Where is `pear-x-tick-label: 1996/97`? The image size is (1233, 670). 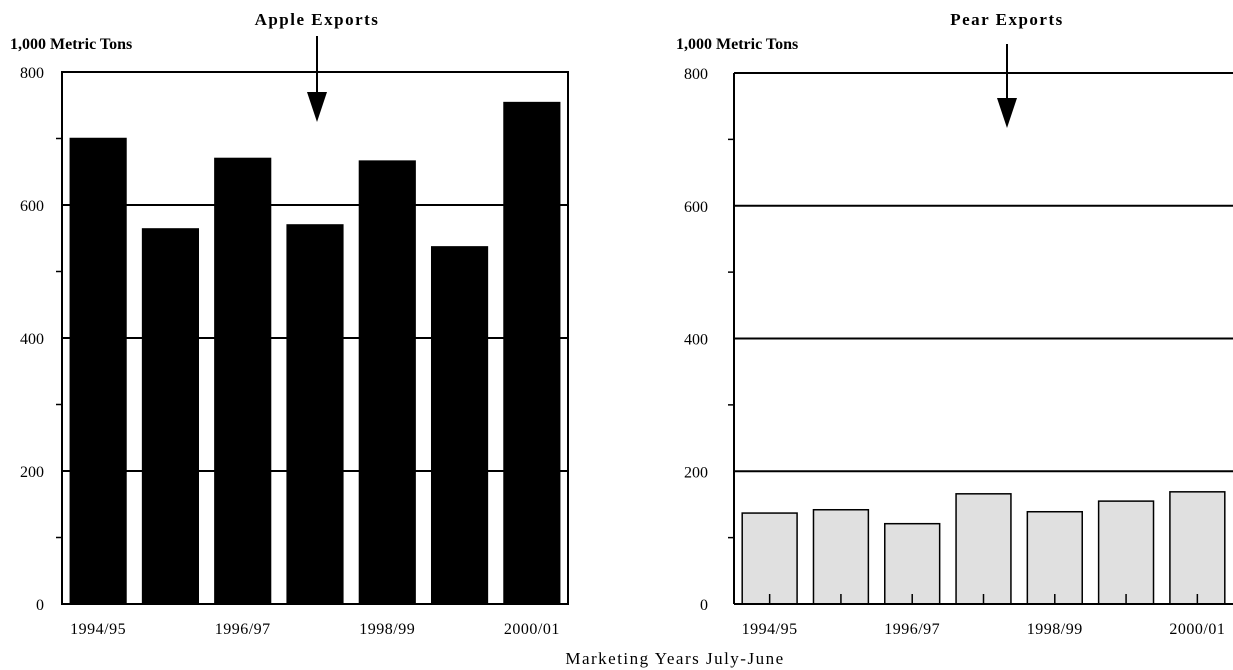
pear-x-tick-label: 1996/97 is located at coordinates (912, 629).